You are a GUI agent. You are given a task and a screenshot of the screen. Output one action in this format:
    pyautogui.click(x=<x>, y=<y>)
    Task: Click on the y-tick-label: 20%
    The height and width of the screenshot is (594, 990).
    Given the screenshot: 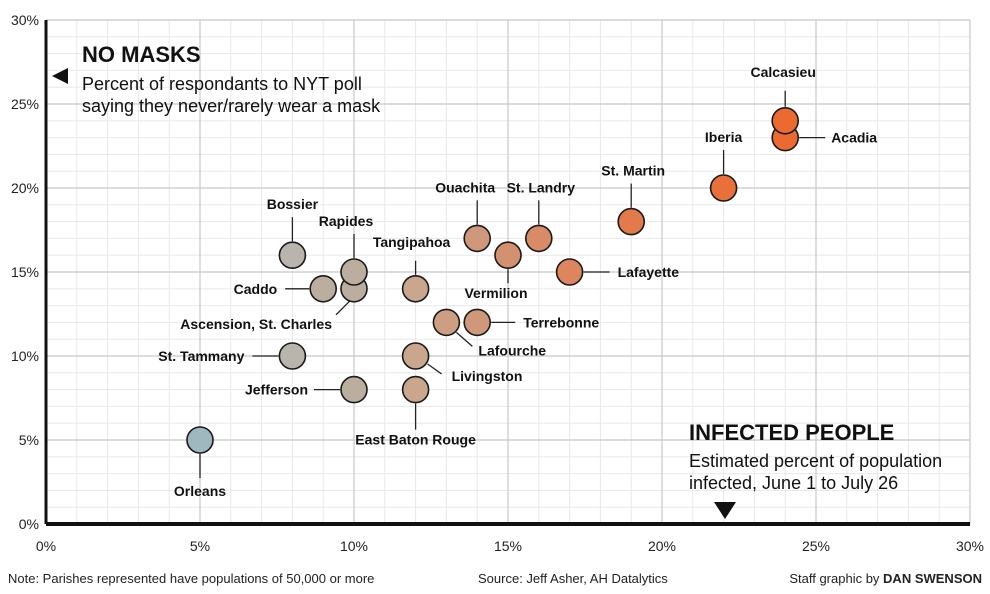 What is the action you would take?
    pyautogui.click(x=25, y=188)
    